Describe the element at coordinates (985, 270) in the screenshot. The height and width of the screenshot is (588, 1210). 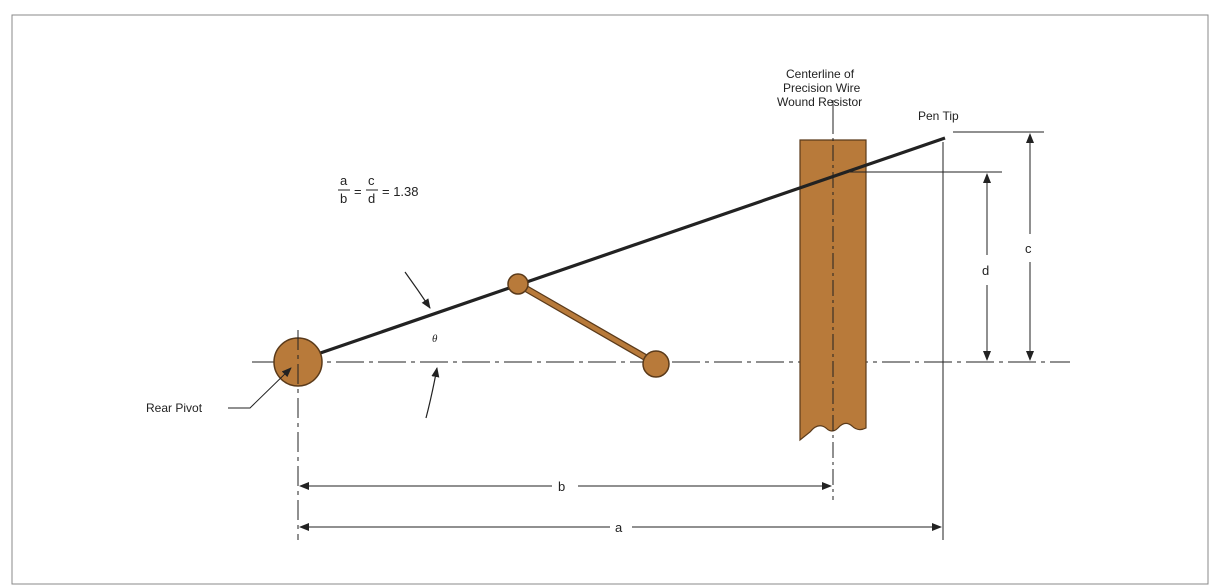
I see `dimension-d-label: d` at that location.